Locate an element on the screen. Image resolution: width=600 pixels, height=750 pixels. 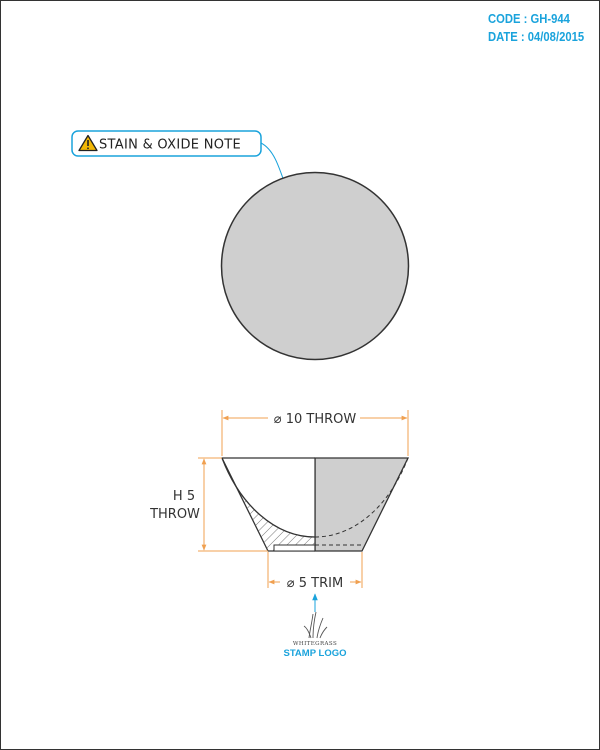
stamp-logo: WHITEGRASS STAMP LOGO is located at coordinates (315, 635).